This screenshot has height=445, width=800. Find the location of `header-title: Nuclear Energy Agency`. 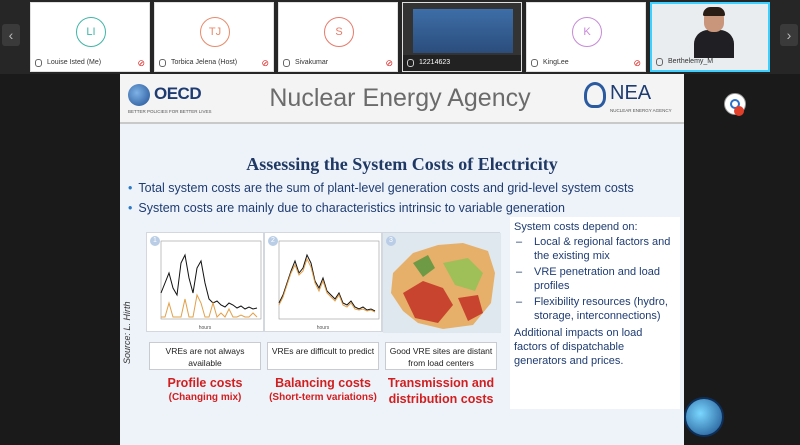

header-title: Nuclear Energy Agency is located at coordinates (400, 98).